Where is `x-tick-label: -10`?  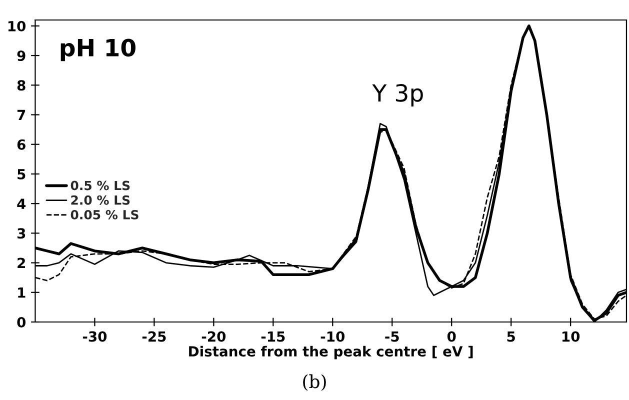 x-tick-label: -10 is located at coordinates (332, 336).